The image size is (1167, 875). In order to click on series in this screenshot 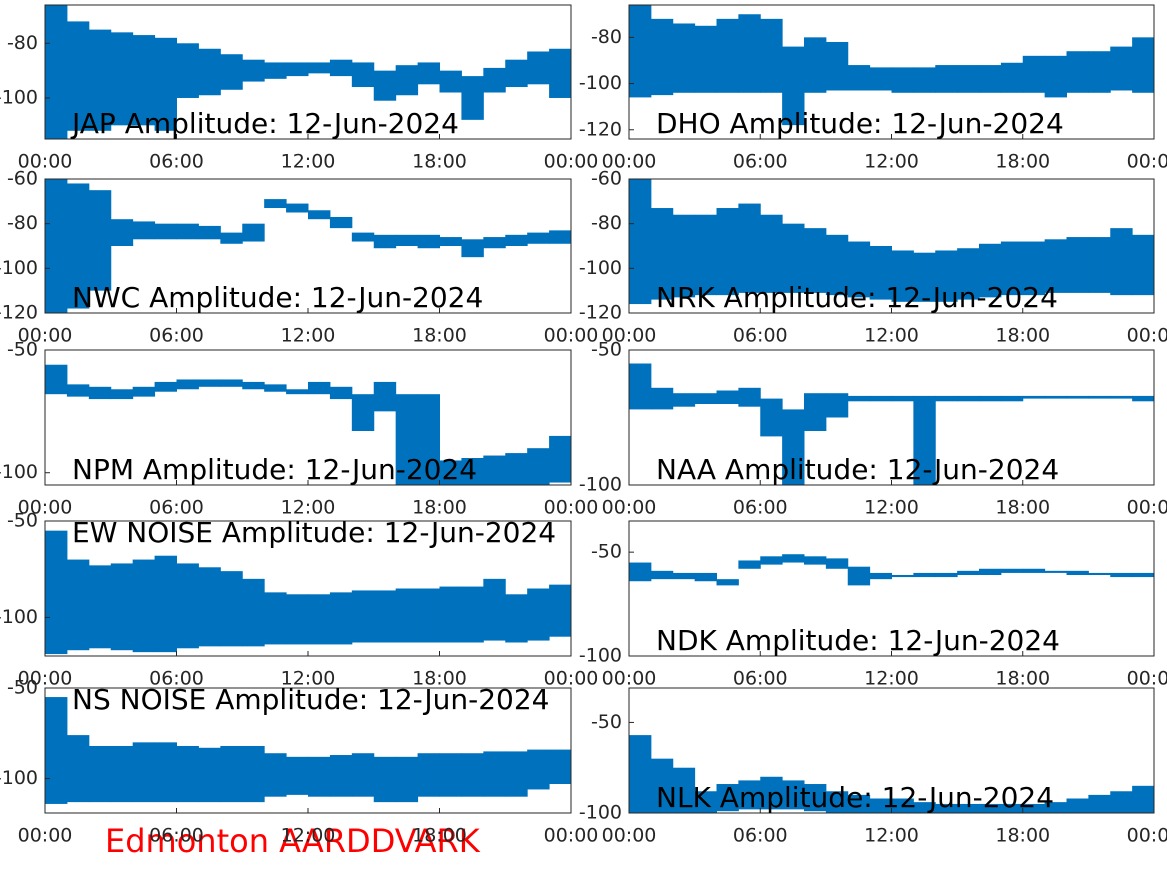, I will do `click(891, 65)`.